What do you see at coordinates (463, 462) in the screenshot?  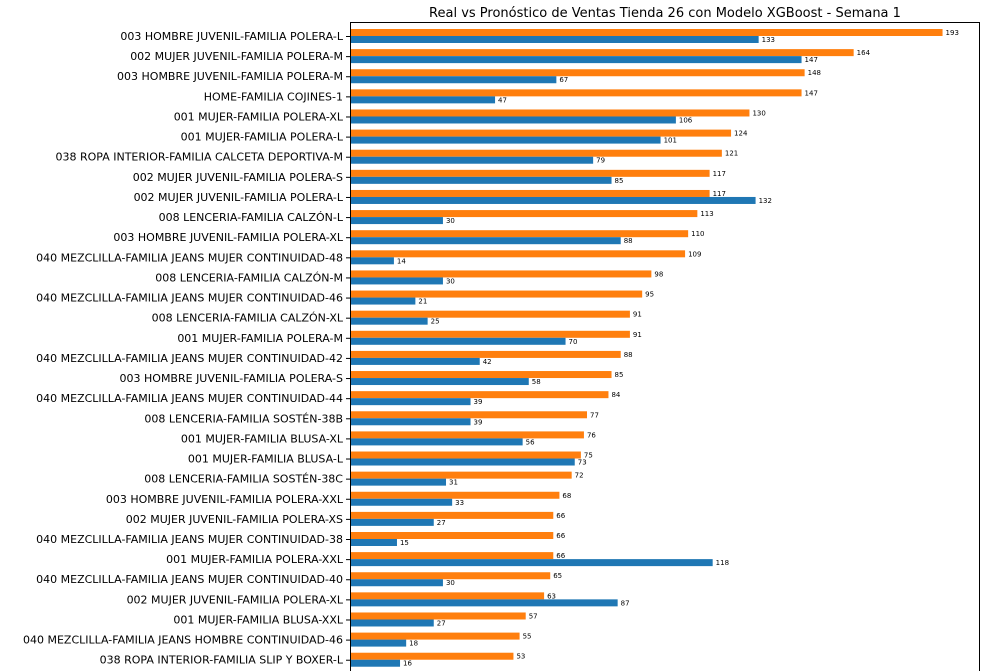 I see `bar-series-1-001-mujer-familia-blusa-l` at bounding box center [463, 462].